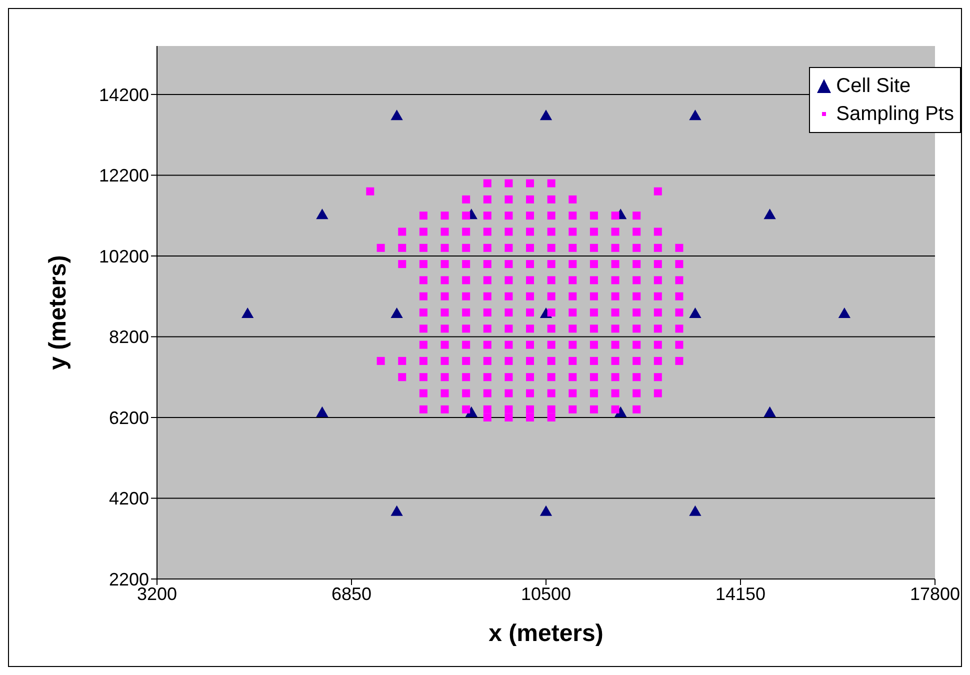  I want to click on y-axis-title: y (meters), so click(58, 312).